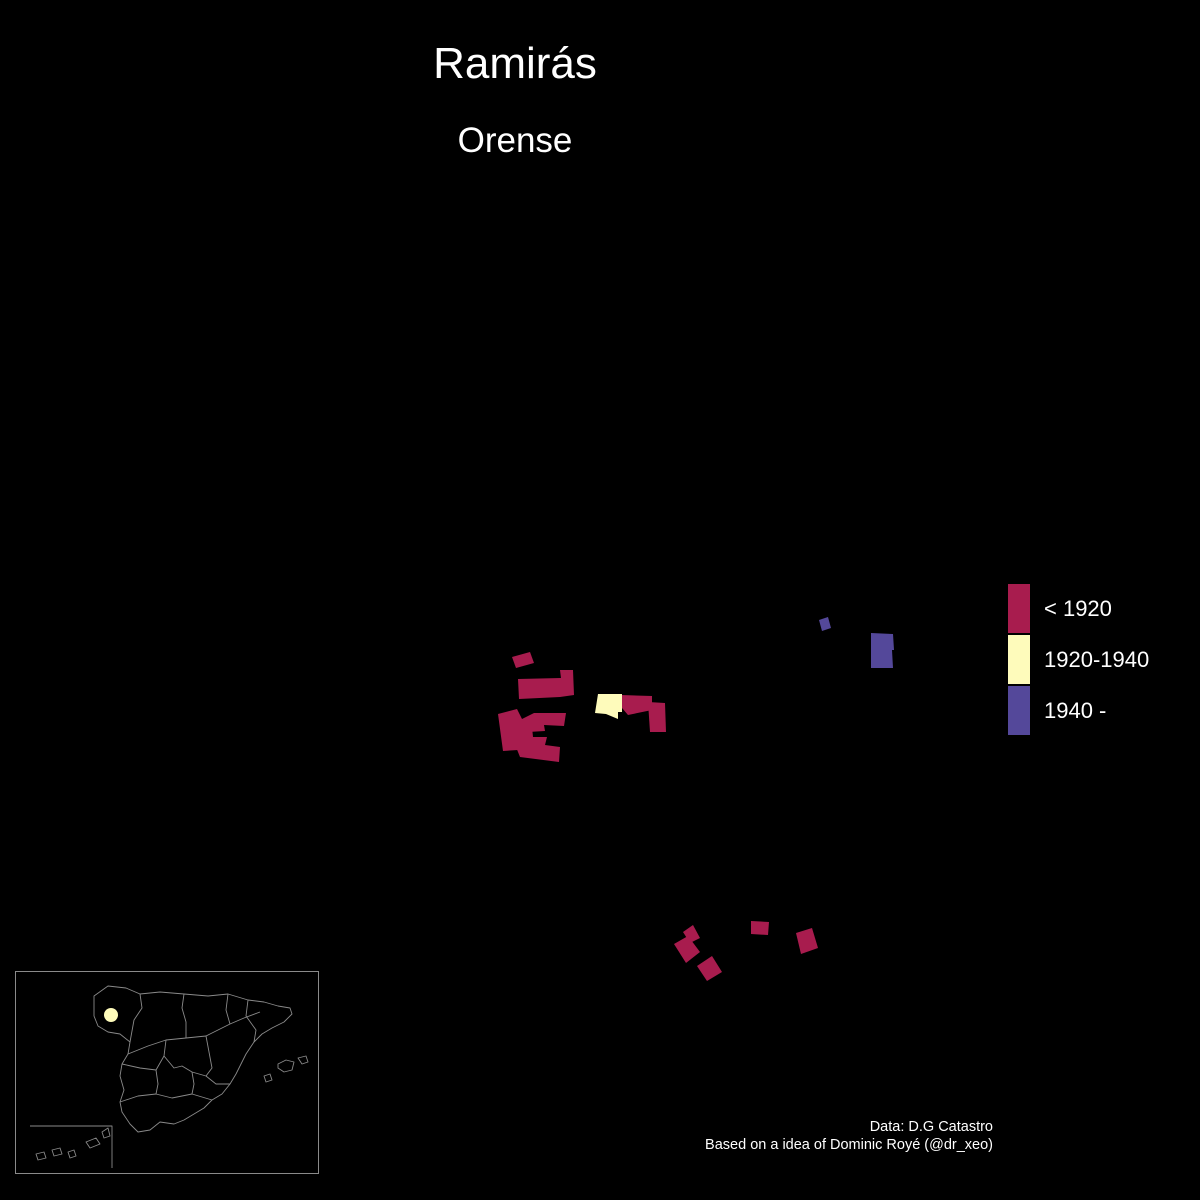 Image resolution: width=1200 pixels, height=1200 pixels. What do you see at coordinates (1019, 608) in the screenshot?
I see `legend-swatch-pre-1920` at bounding box center [1019, 608].